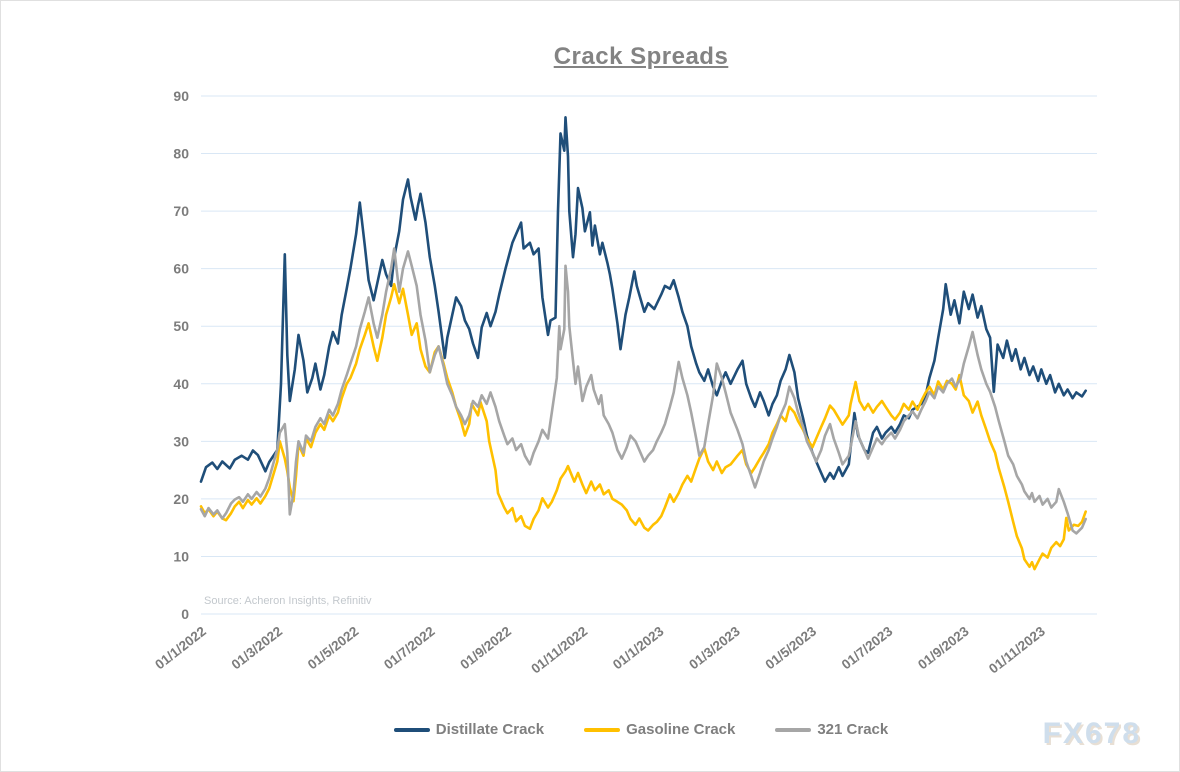  I want to click on legend-label: Gasoline Crack, so click(681, 729).